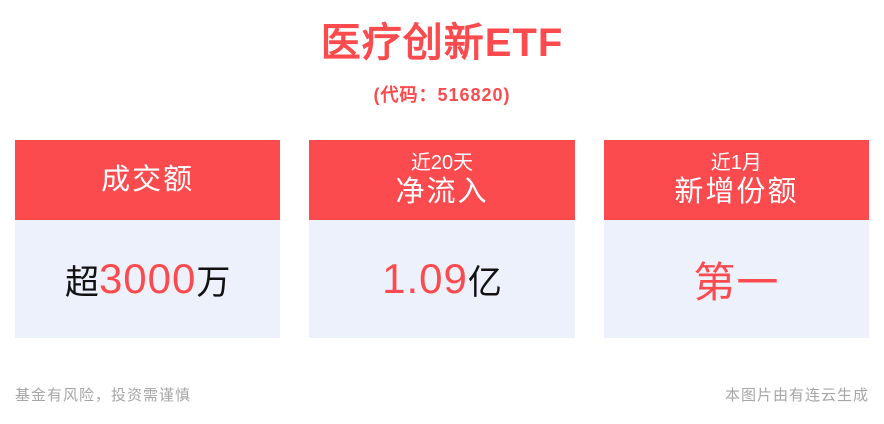 Image resolution: width=884 pixels, height=424 pixels. Describe the element at coordinates (425, 278) in the screenshot. I see `stat-value-number: 1.09` at that location.